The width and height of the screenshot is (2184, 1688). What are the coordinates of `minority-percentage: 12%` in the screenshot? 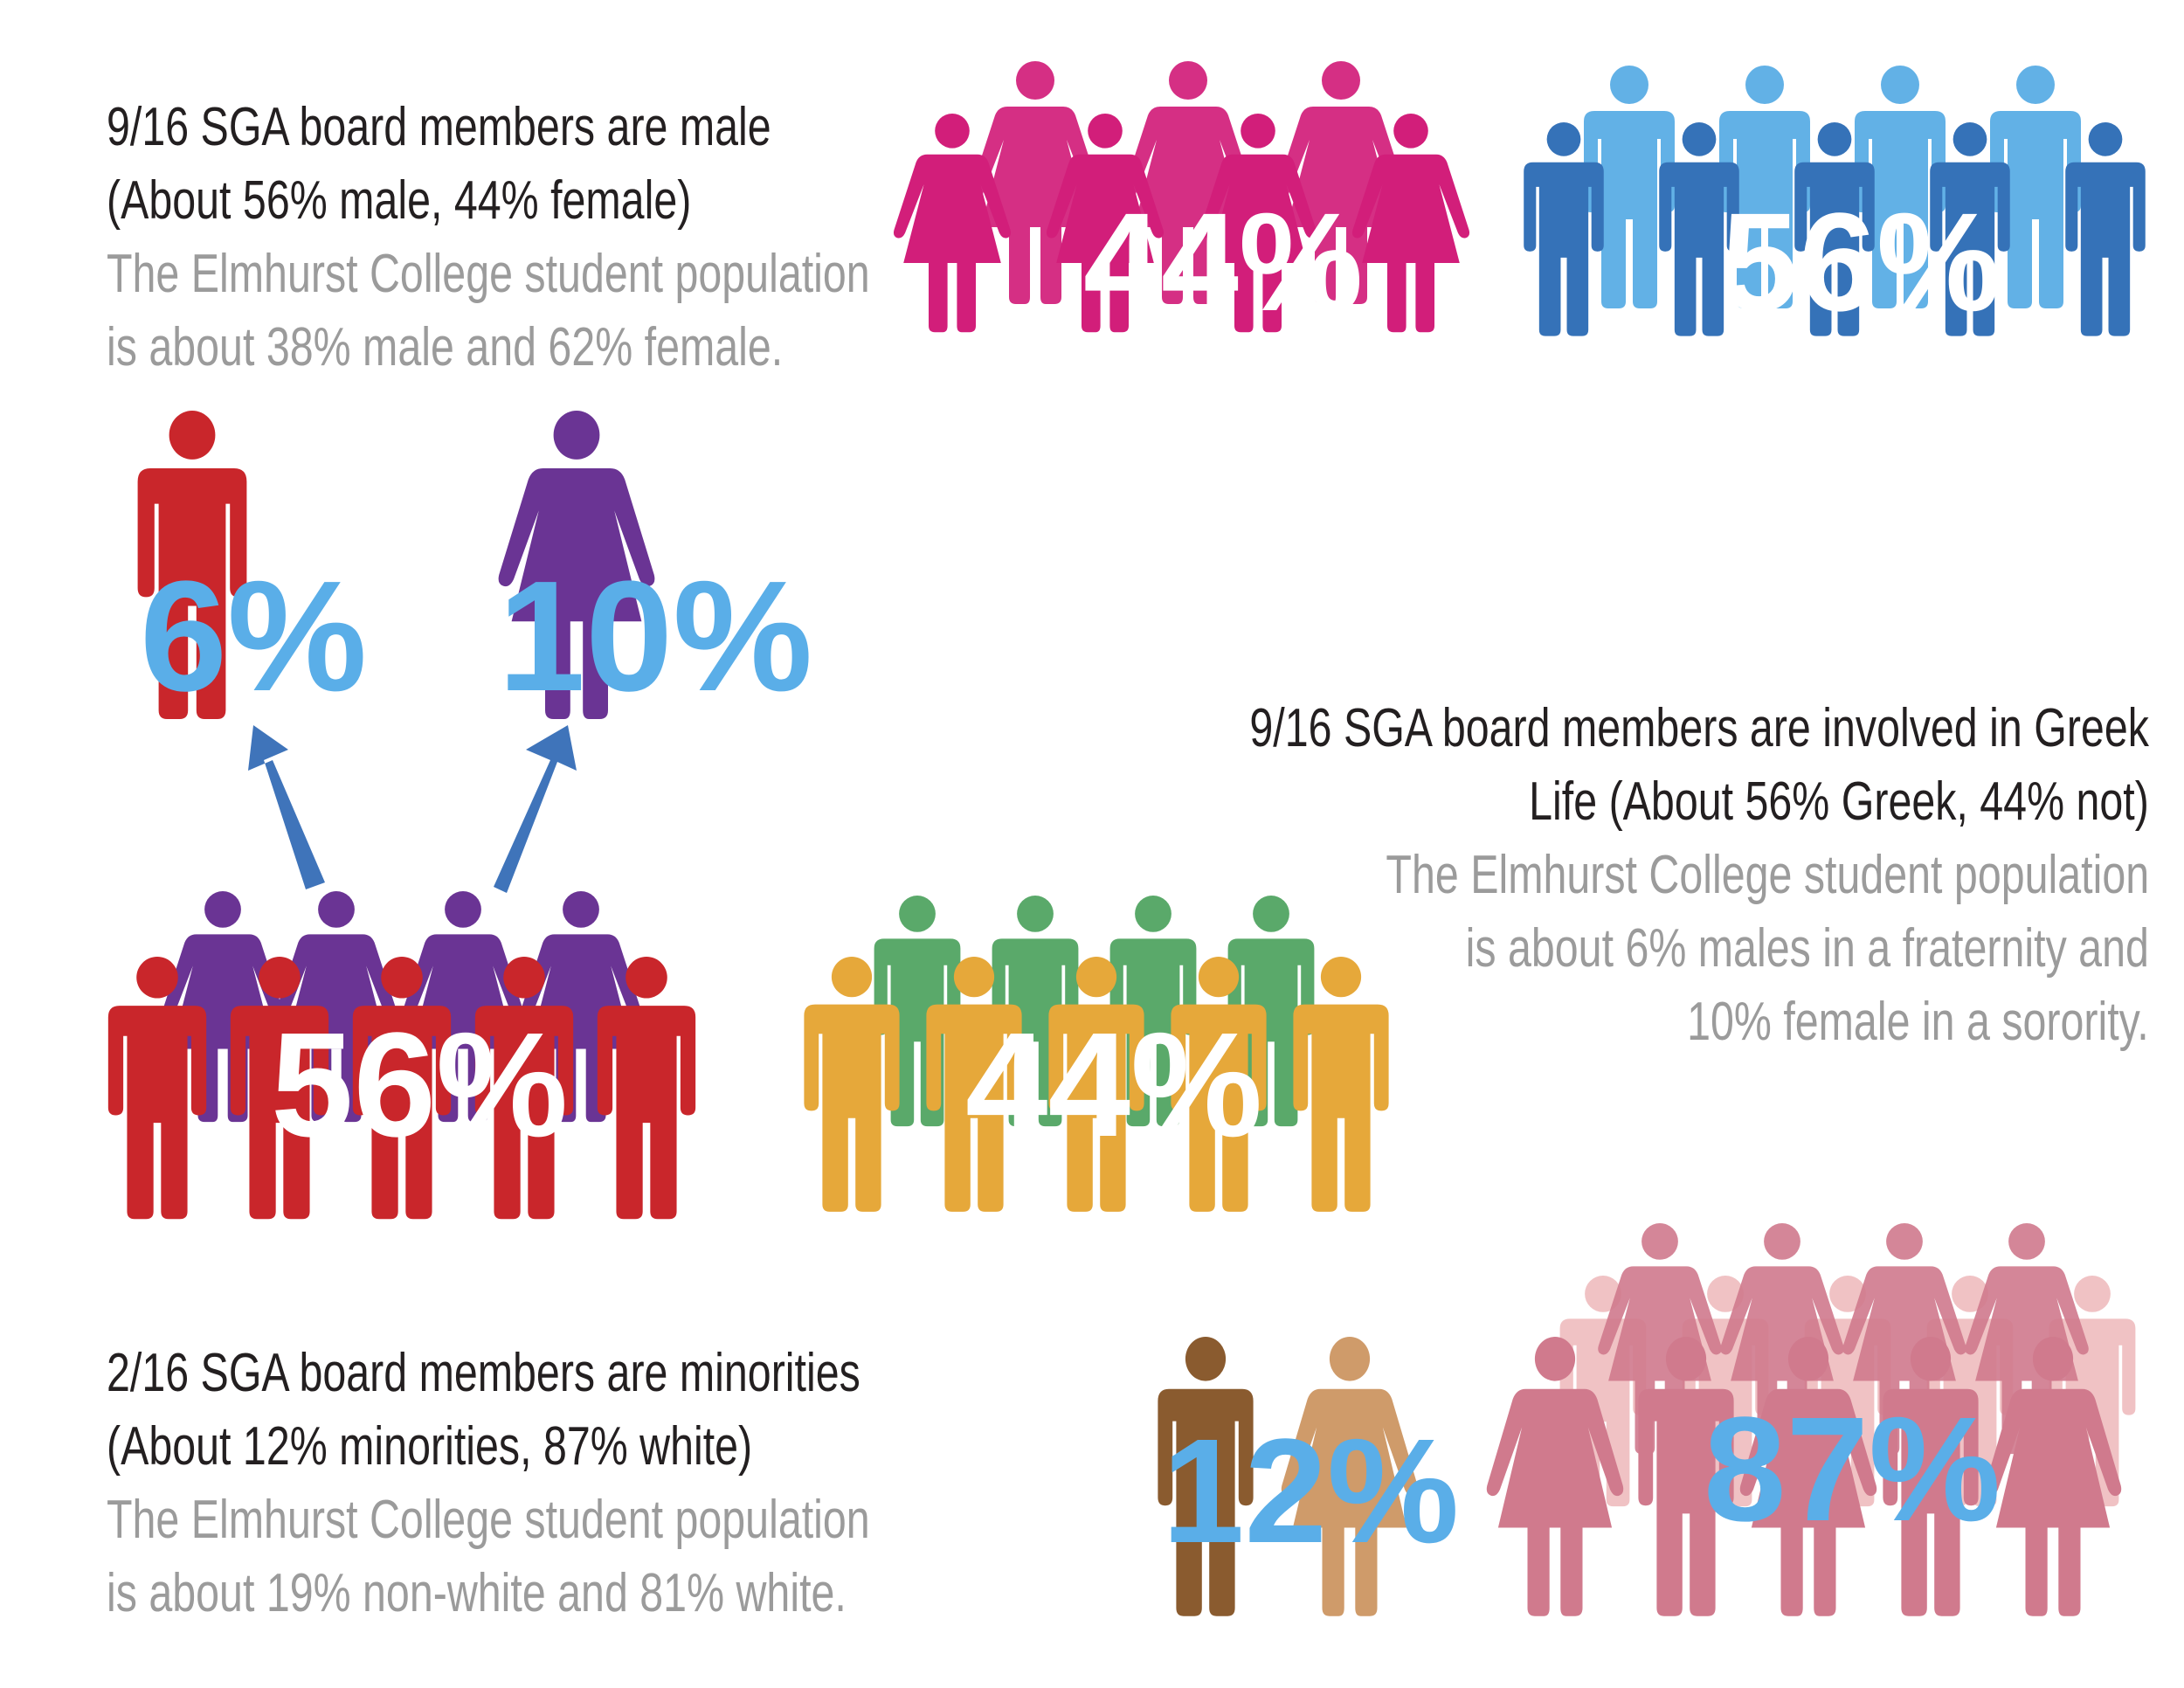 It's located at (1310, 1491).